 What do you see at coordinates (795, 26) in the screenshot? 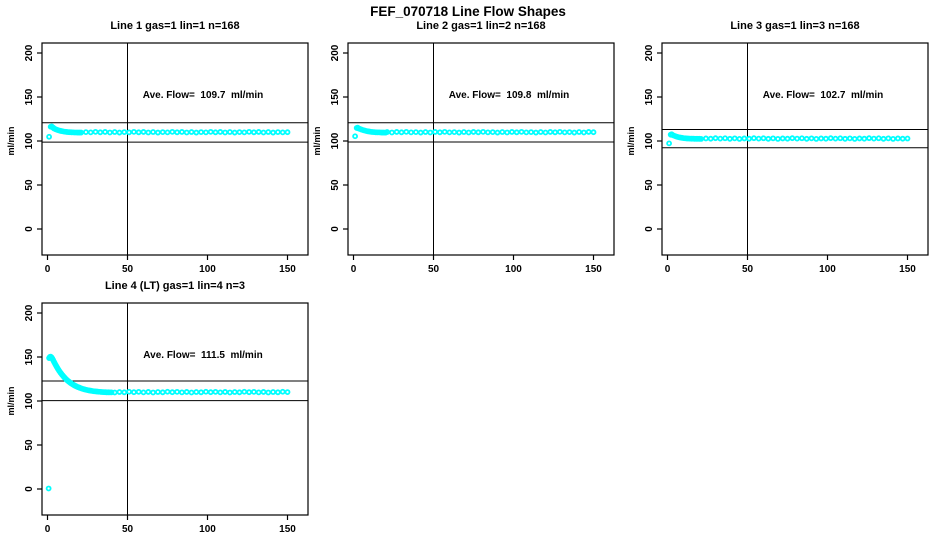
I see `subplot-title: Line 3 gas=1 lin=3 n=168` at bounding box center [795, 26].